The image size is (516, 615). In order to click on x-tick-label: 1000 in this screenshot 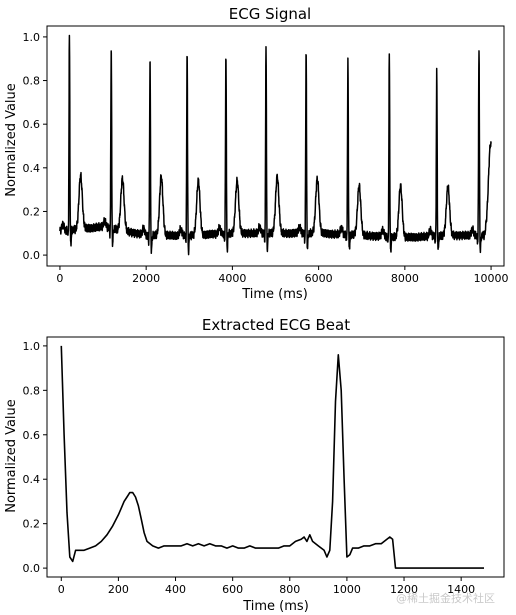, I will do `click(347, 589)`.